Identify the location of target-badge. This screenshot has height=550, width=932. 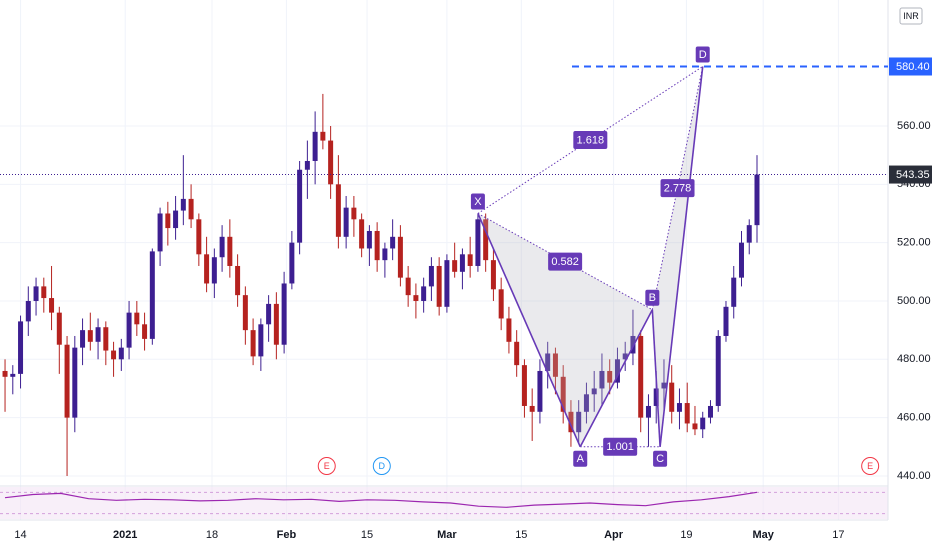
(910, 66).